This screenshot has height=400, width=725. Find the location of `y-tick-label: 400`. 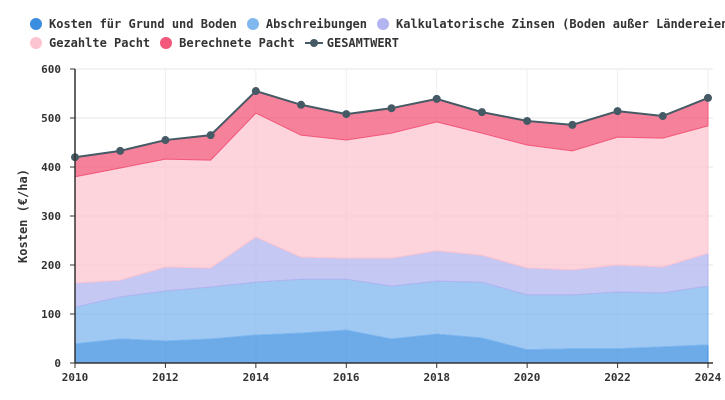

y-tick-label: 400 is located at coordinates (51, 167).